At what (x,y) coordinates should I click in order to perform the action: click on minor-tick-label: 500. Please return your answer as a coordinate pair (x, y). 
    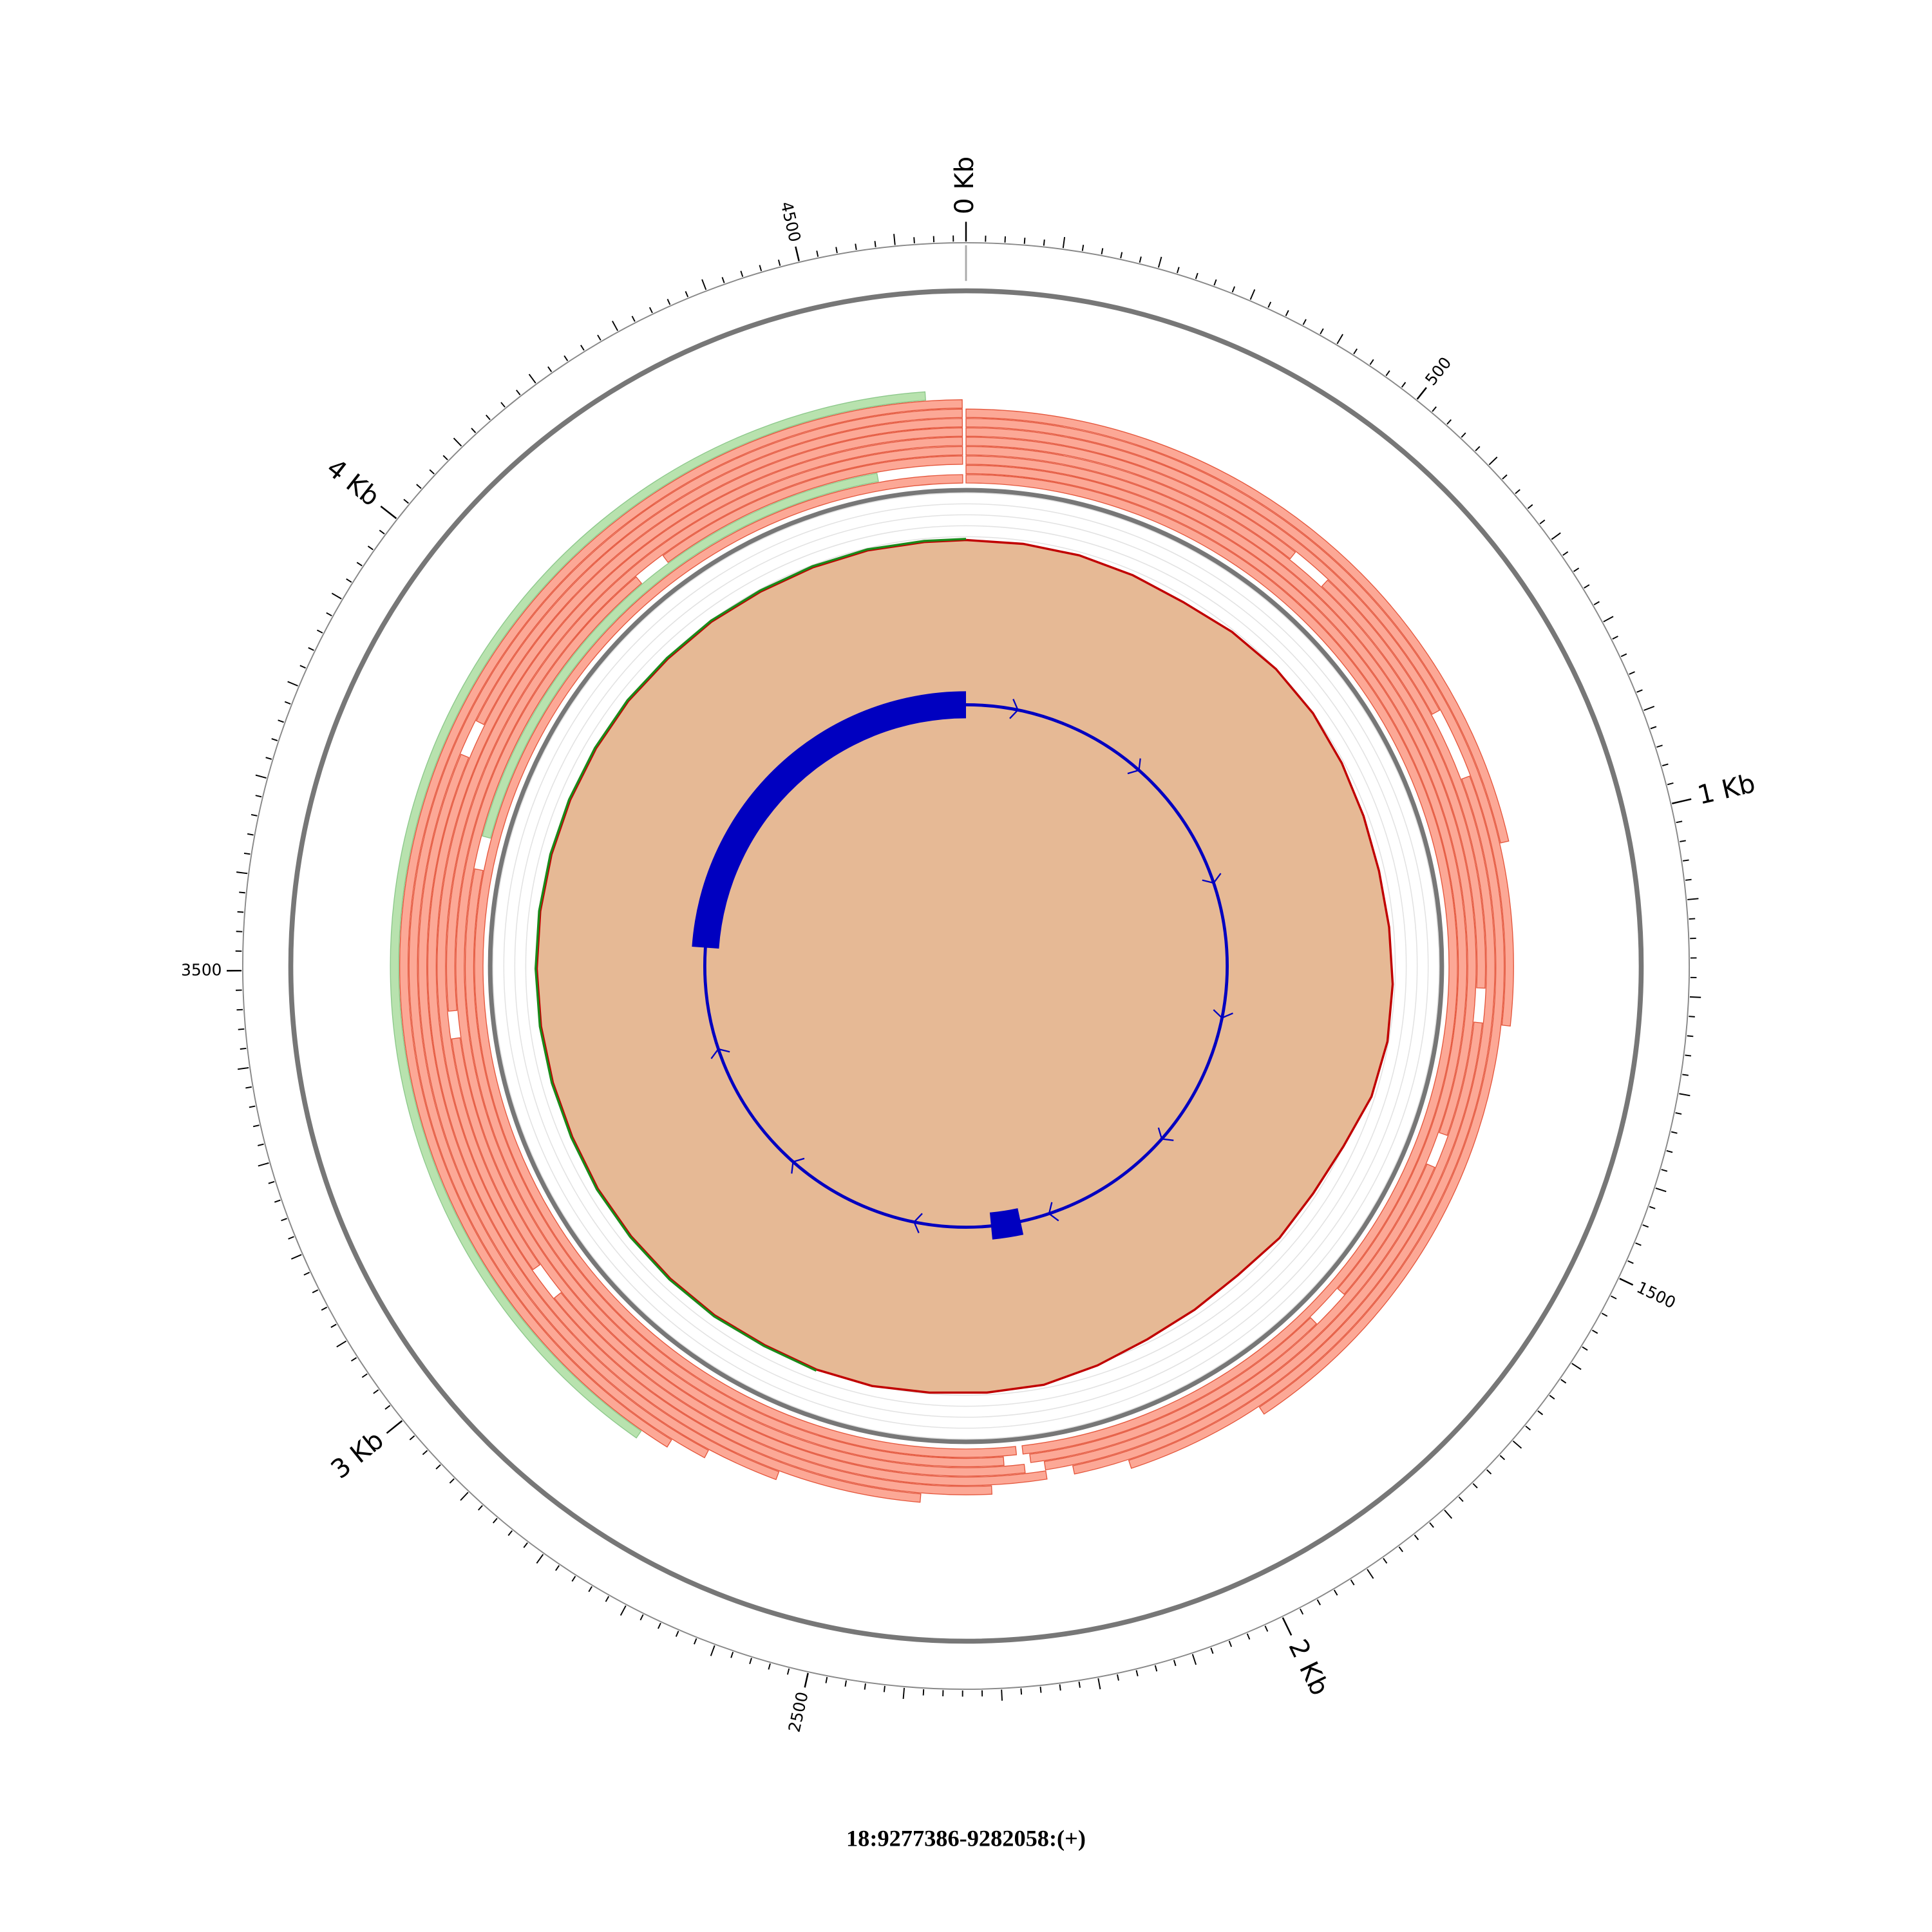
    Looking at the image, I should click on (1438, 371).